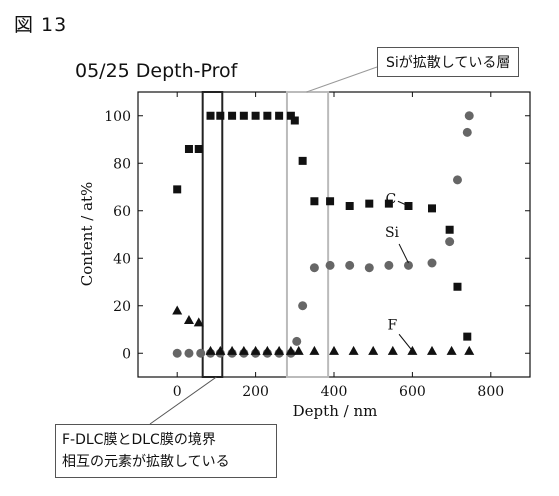  I want to click on boundary-callout-line-2: 相互の元素が拡散している, so click(166, 462).